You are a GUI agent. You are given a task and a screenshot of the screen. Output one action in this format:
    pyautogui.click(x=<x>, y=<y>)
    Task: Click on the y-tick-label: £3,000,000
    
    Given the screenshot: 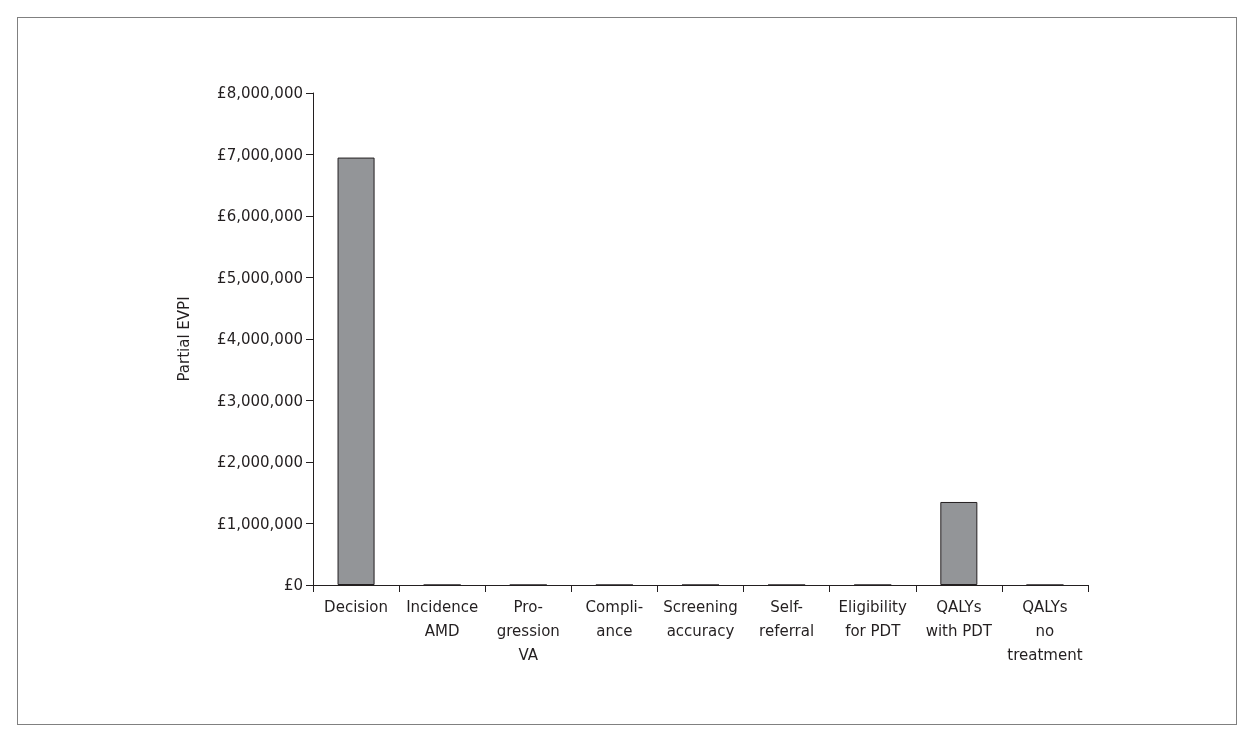 What is the action you would take?
    pyautogui.click(x=260, y=400)
    